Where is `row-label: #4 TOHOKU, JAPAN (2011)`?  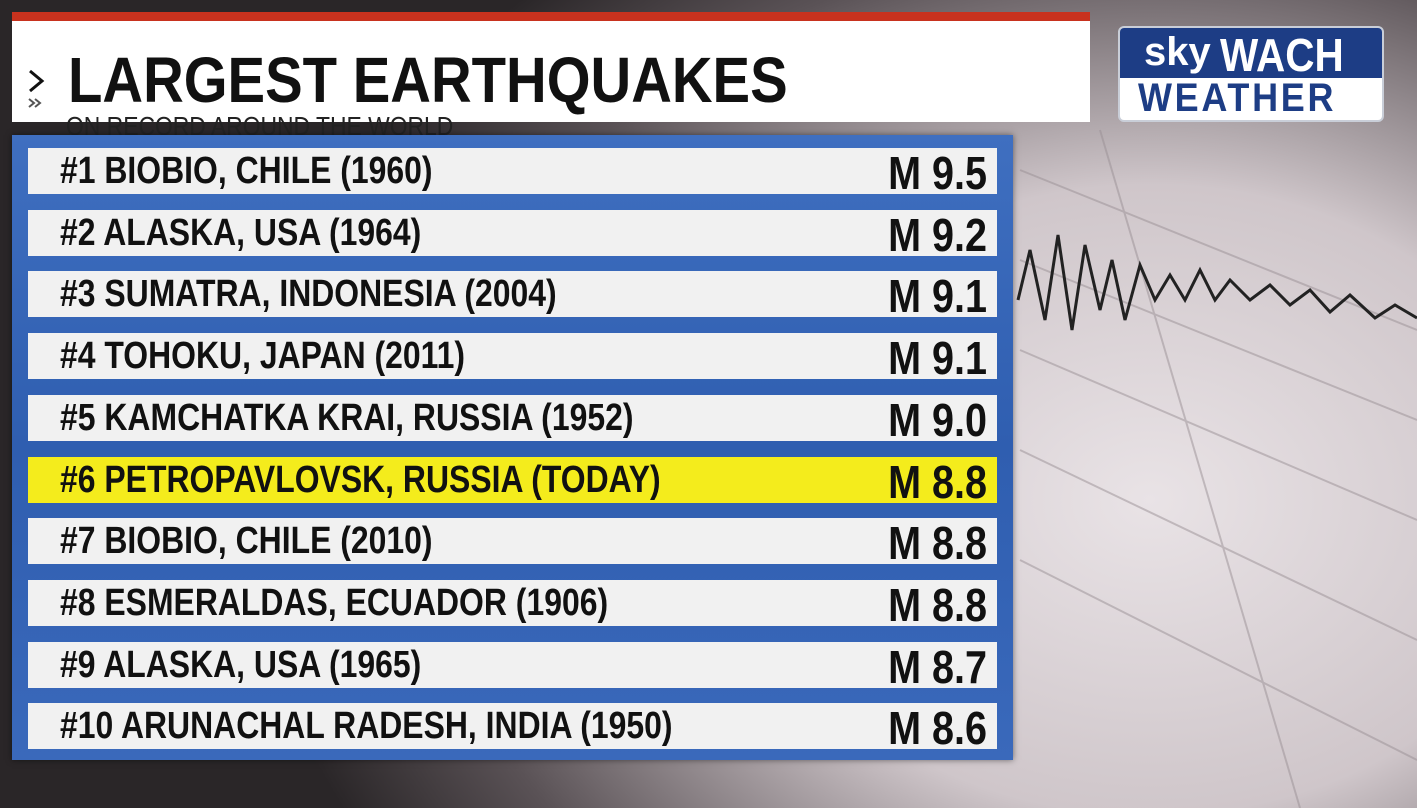
row-label: #4 TOHOKU, JAPAN (2011) is located at coordinates (263, 356).